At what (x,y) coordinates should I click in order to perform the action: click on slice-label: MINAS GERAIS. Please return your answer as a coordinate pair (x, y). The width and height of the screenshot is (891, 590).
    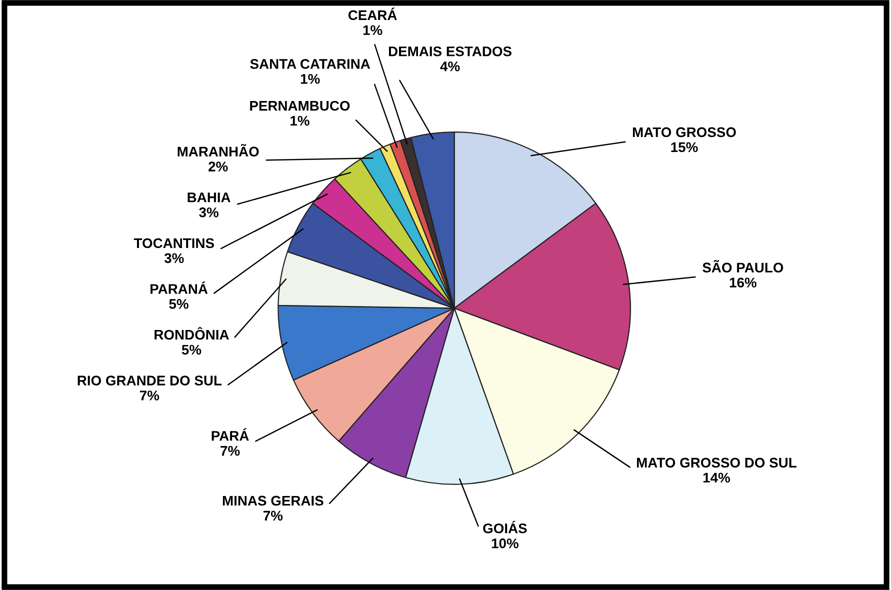
    Looking at the image, I should click on (273, 501).